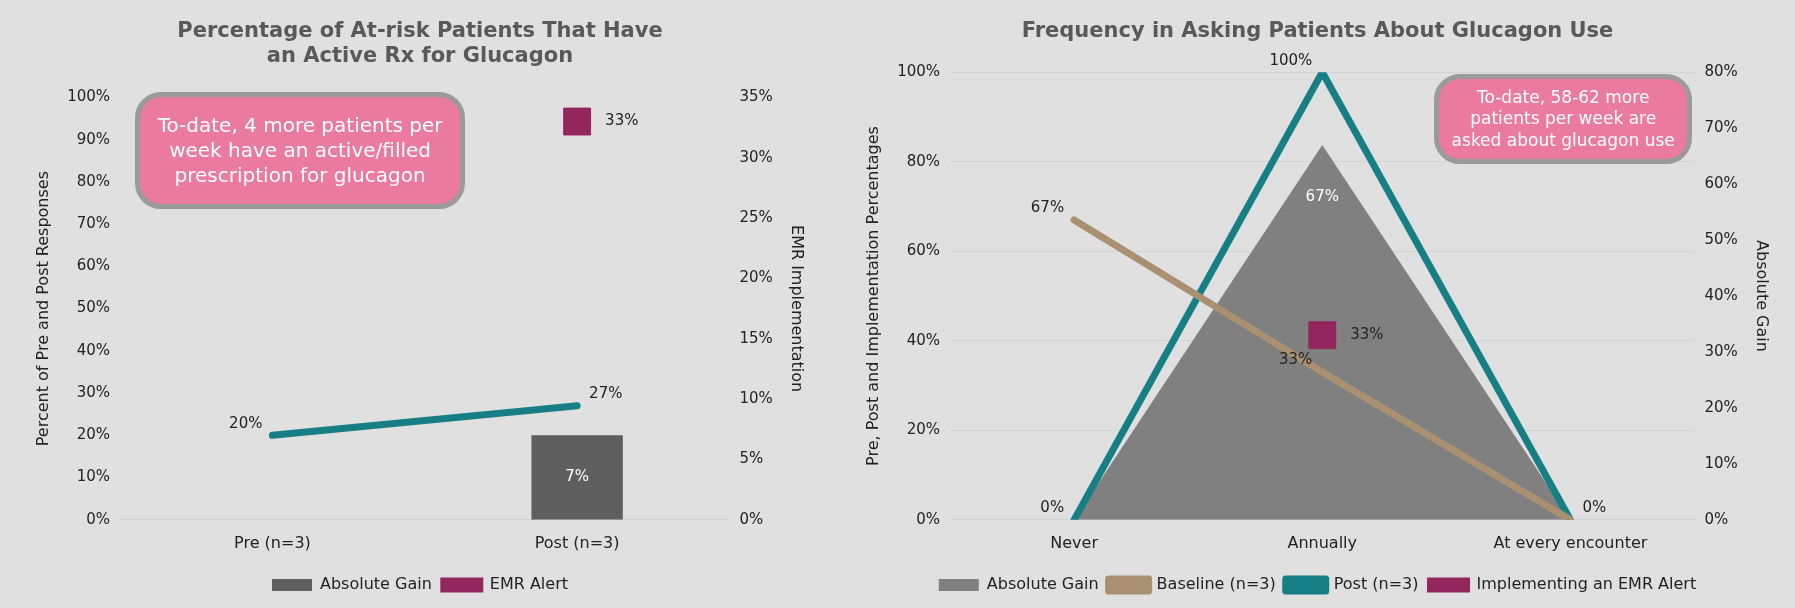 The width and height of the screenshot is (1795, 608). Describe the element at coordinates (1721, 294) in the screenshot. I see `y2-tick-label: 40%` at that location.